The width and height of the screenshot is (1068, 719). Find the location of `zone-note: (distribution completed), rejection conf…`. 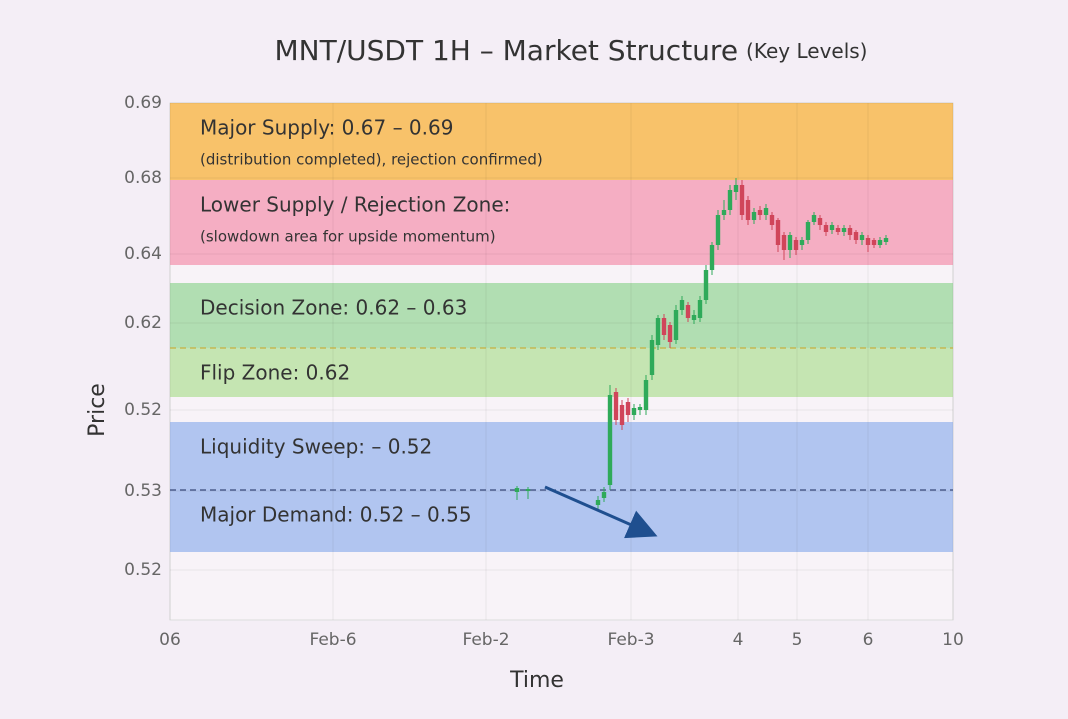

zone-note: (distribution completed), rejection conf… is located at coordinates (371, 160).